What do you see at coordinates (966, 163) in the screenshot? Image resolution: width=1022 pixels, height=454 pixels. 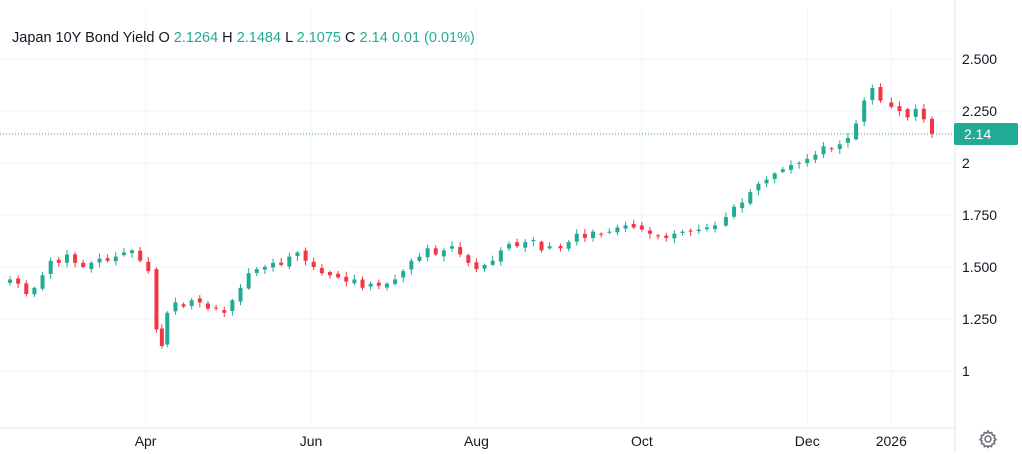 I see `y-tick-label: 2` at bounding box center [966, 163].